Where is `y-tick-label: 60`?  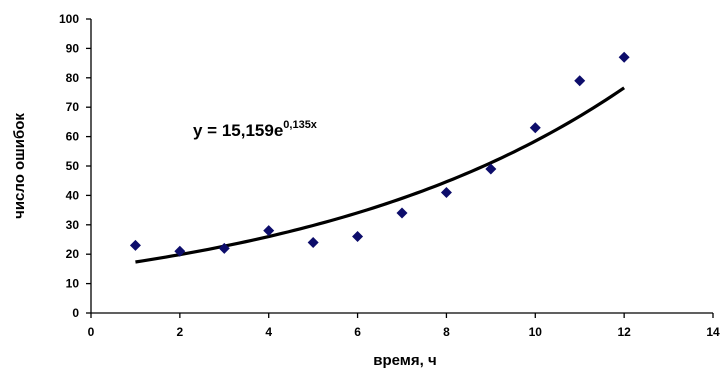
y-tick-label: 60 is located at coordinates (73, 137).